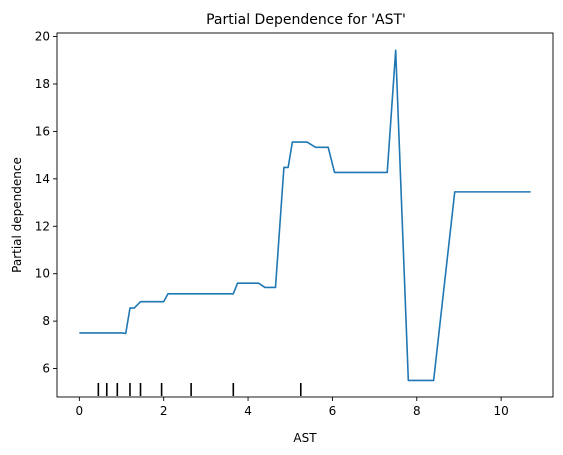  Describe the element at coordinates (42, 179) in the screenshot. I see `y-tick-label-4: 14` at that location.